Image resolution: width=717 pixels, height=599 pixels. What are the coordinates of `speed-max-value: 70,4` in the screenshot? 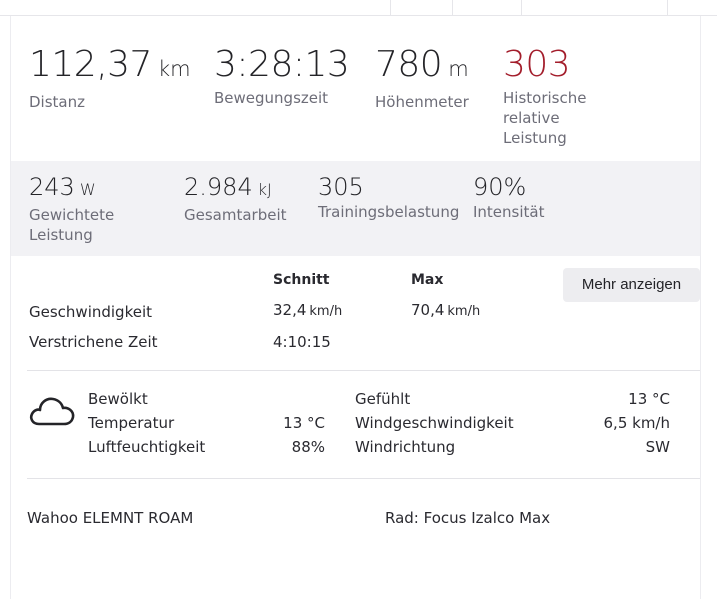 It's located at (428, 310).